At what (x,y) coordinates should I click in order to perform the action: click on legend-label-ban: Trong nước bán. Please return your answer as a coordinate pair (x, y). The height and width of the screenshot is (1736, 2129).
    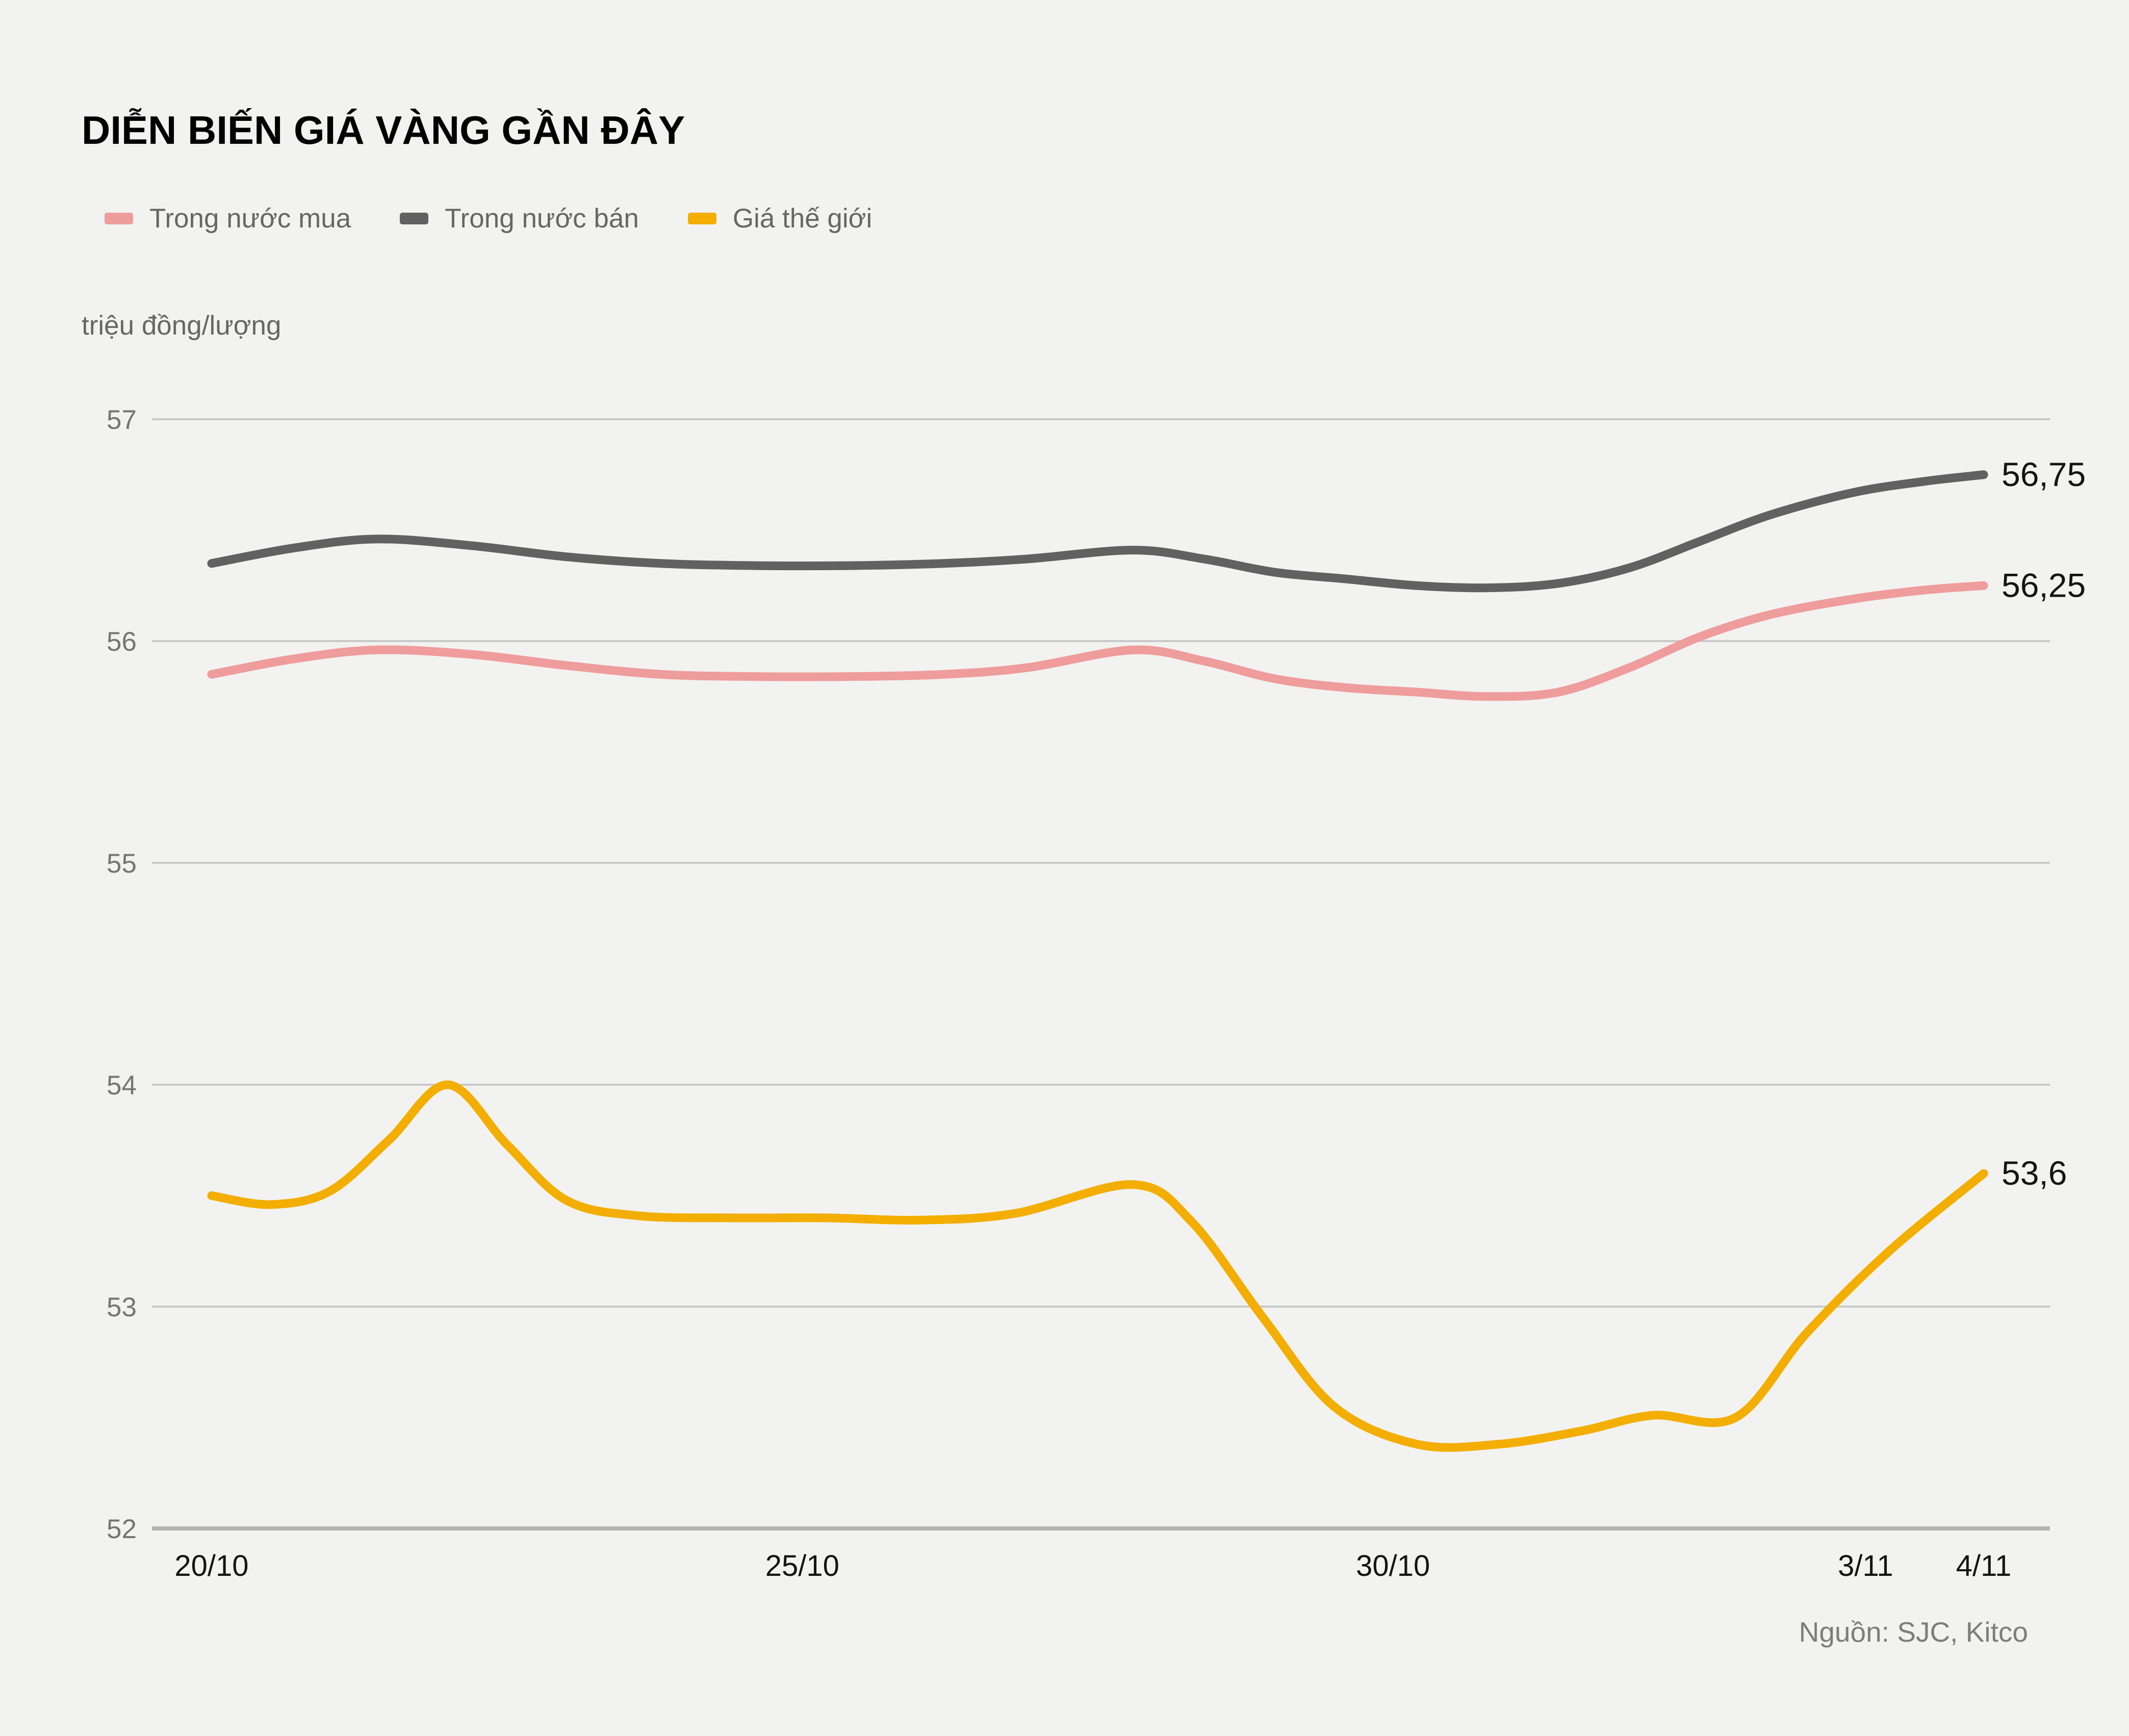
    Looking at the image, I should click on (542, 218).